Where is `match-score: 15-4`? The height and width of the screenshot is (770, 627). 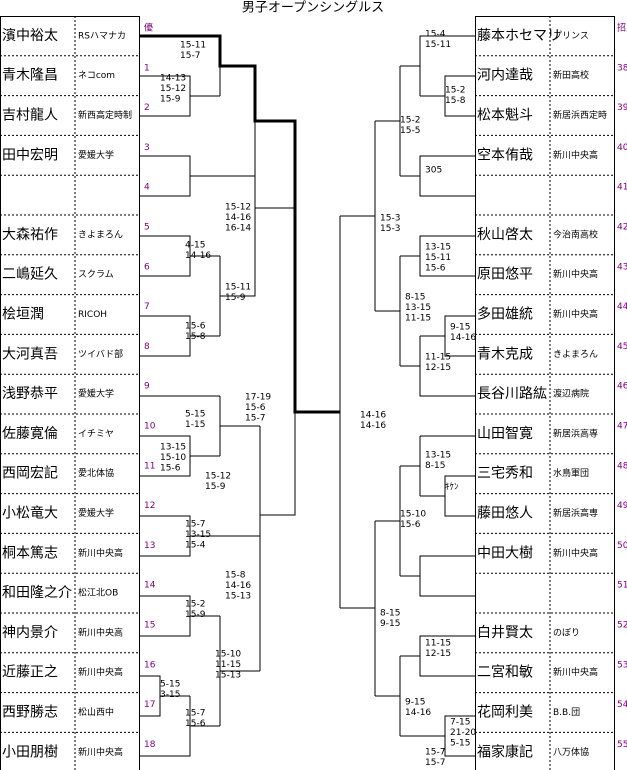 match-score: 15-4 is located at coordinates (195, 546).